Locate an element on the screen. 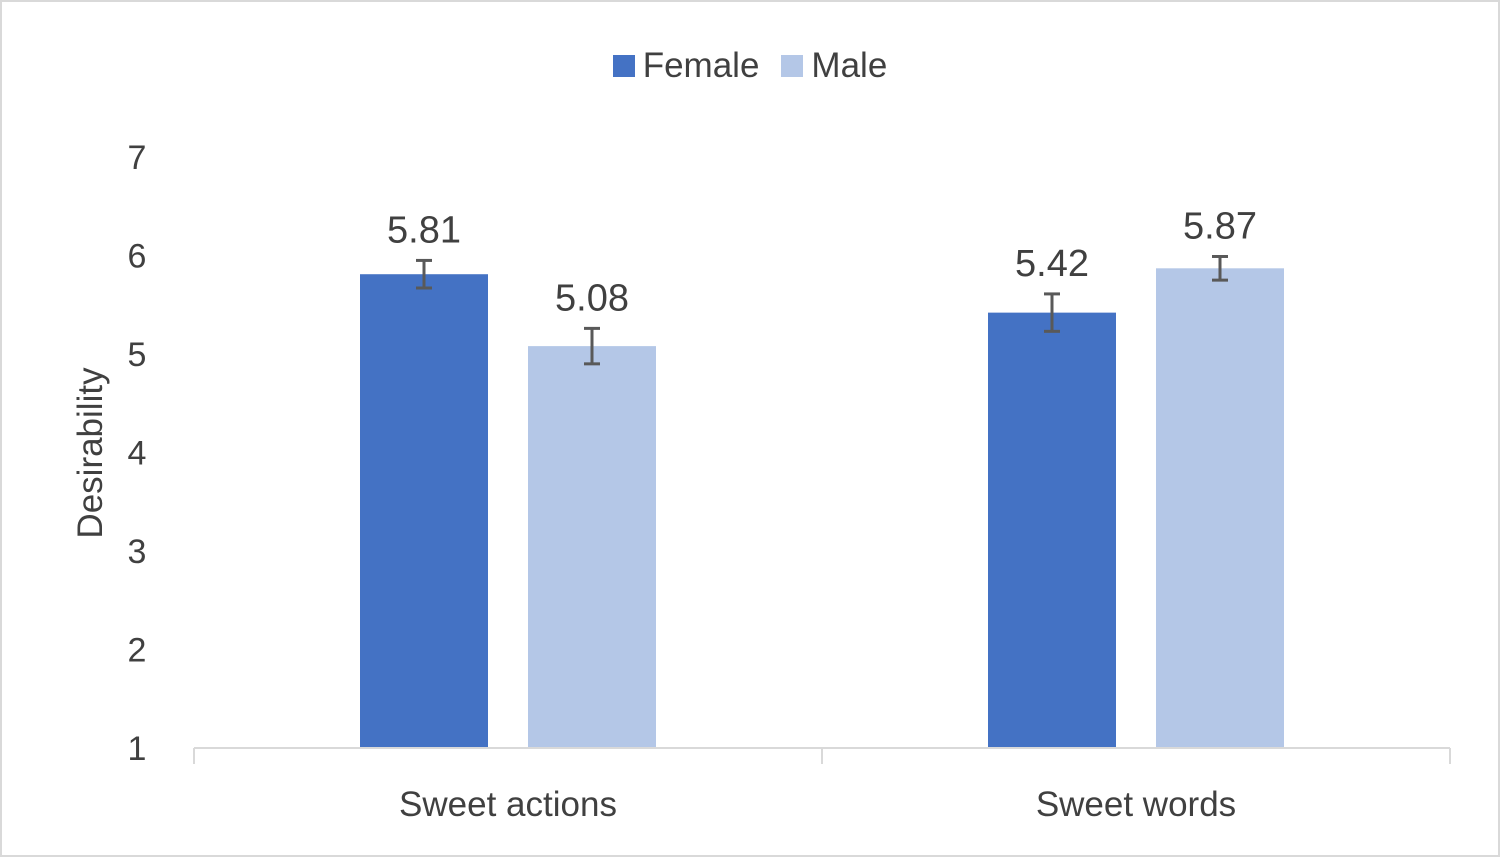 The image size is (1500, 857). legend-item-female: Female is located at coordinates (686, 66).